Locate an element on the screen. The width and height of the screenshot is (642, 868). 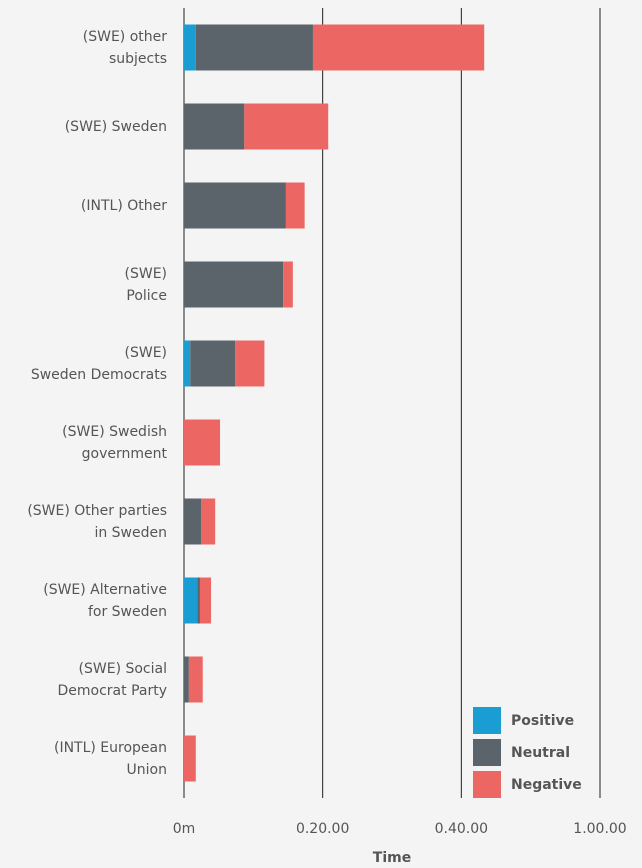
x-axis-label: Time is located at coordinates (392, 858).